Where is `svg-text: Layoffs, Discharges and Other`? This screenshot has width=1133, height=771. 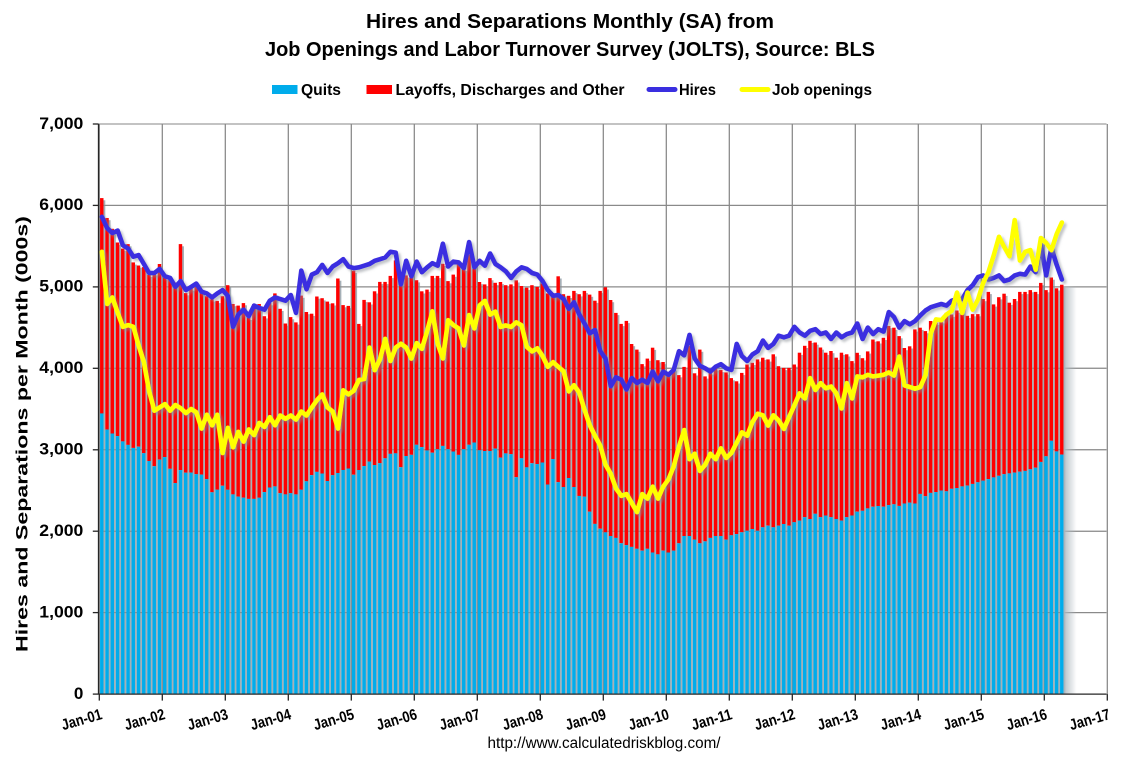
svg-text: Layoffs, Discharges and Other is located at coordinates (510, 90).